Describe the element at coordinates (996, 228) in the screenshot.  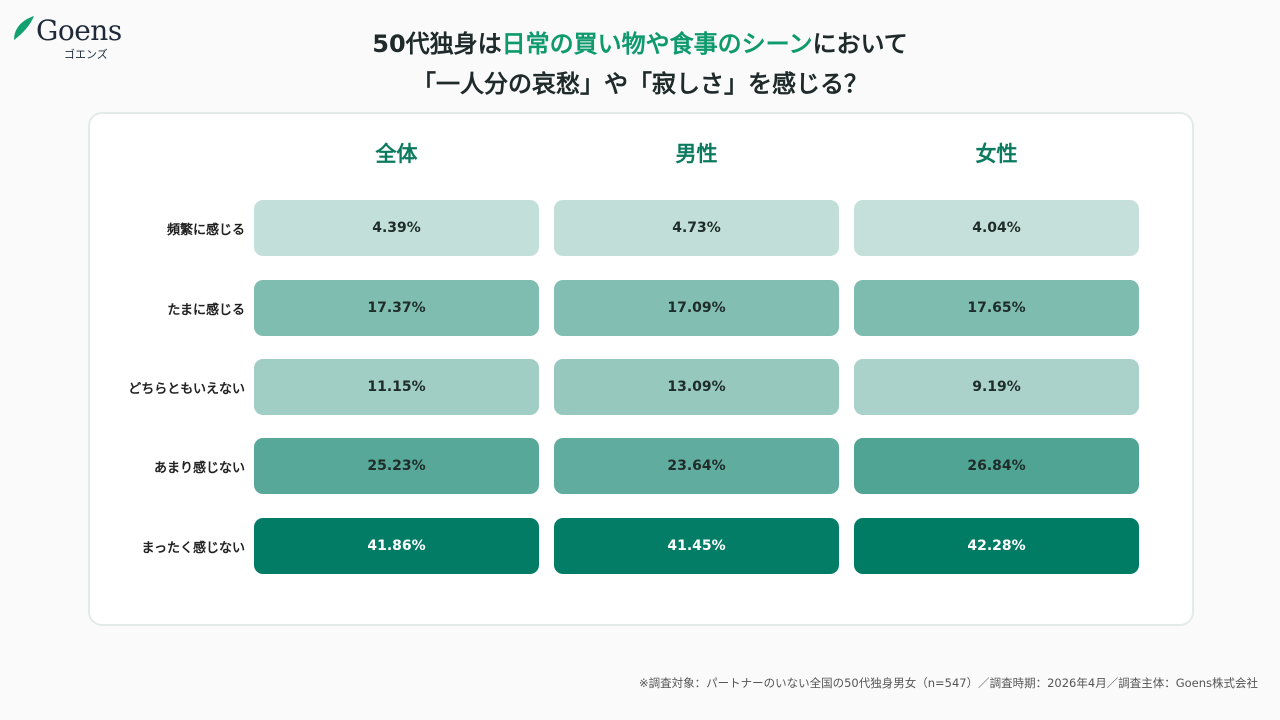
I see `heatmap-cell: 4.04%` at that location.